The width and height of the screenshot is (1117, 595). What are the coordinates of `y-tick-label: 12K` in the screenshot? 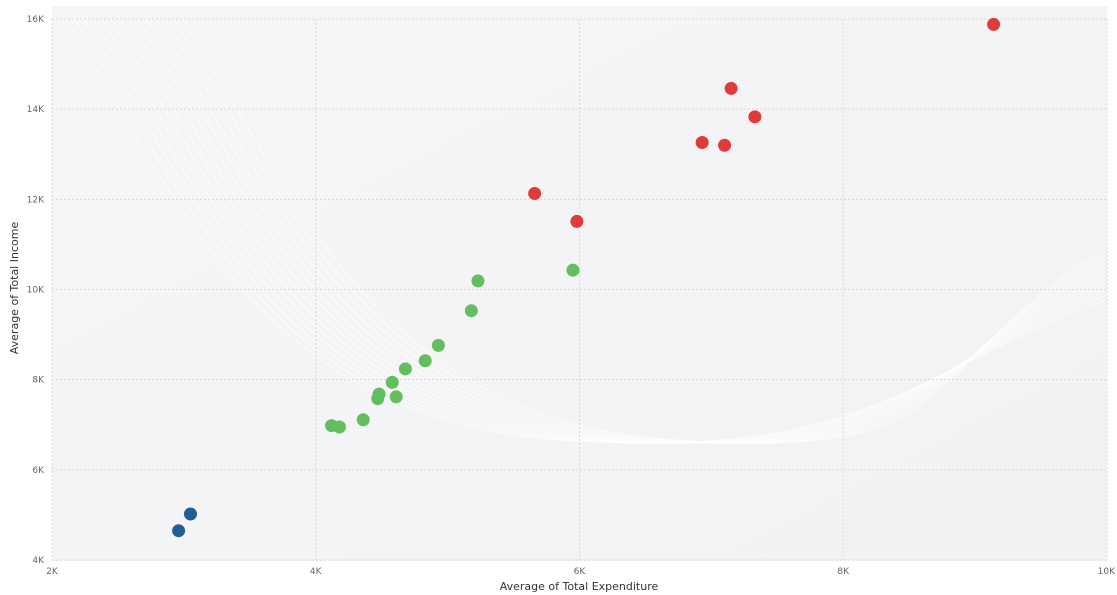 It's located at (36, 200).